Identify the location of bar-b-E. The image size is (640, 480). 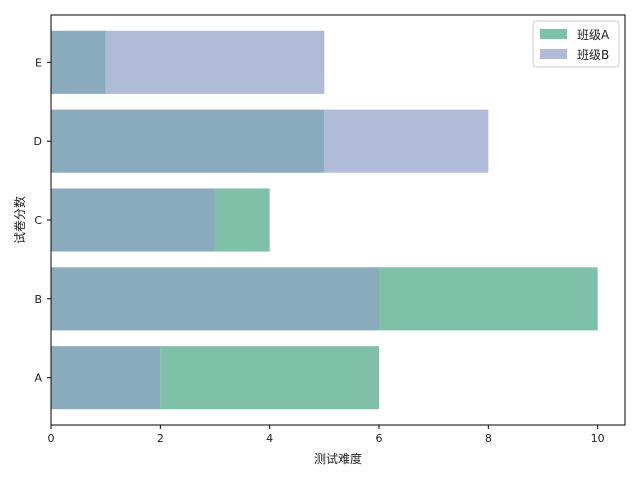
(215, 62).